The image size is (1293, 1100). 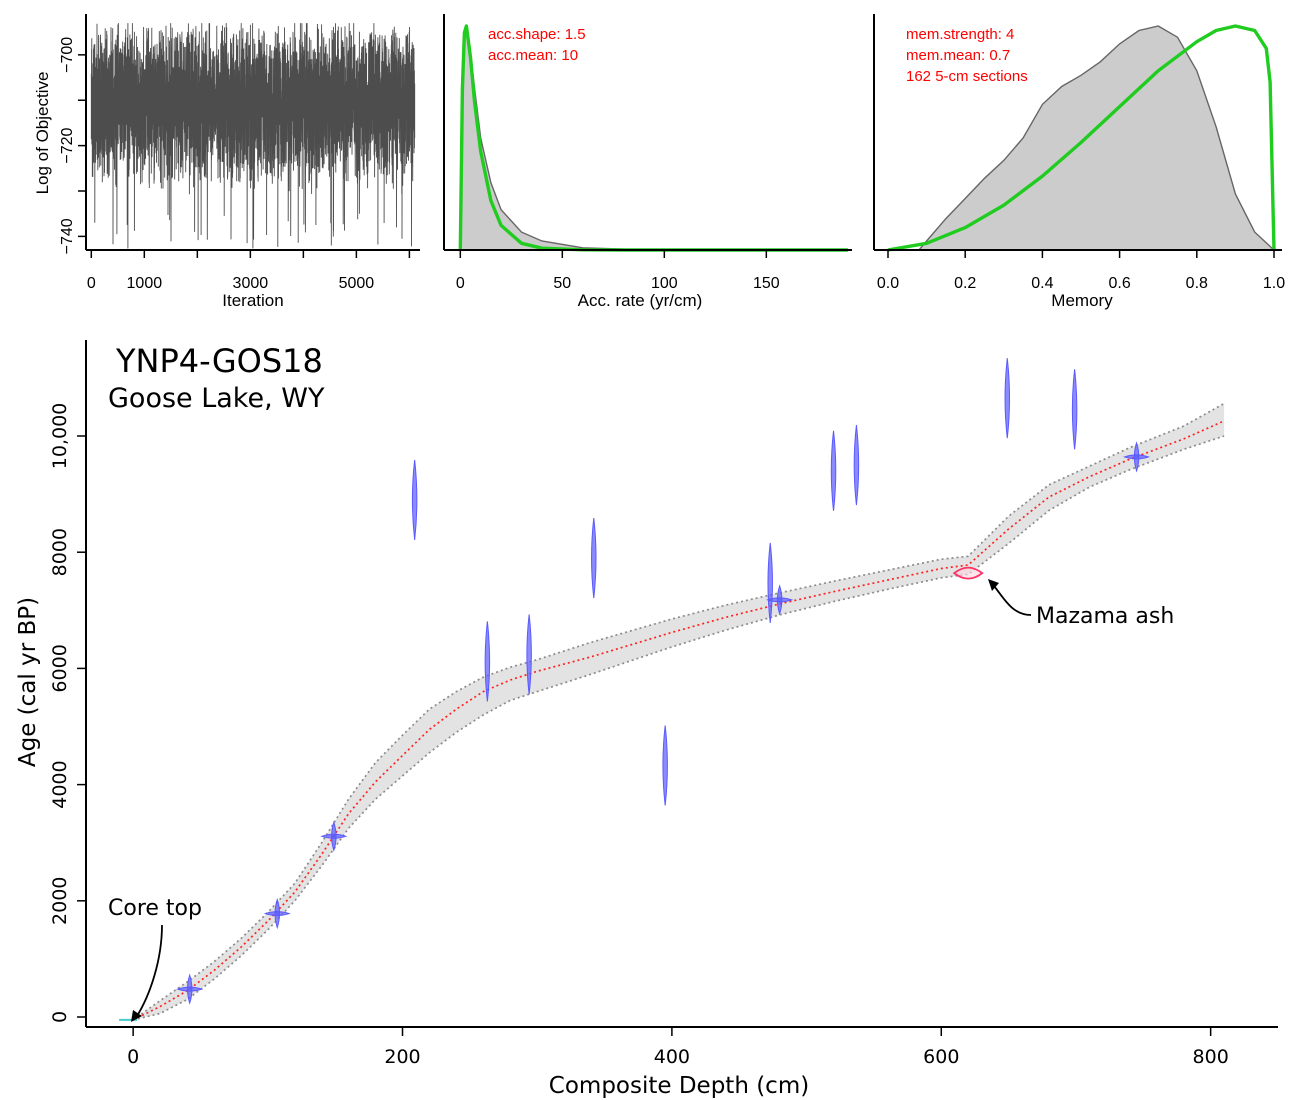 I want to click on depth-x-tick-label: 800, so click(x=1211, y=1057).